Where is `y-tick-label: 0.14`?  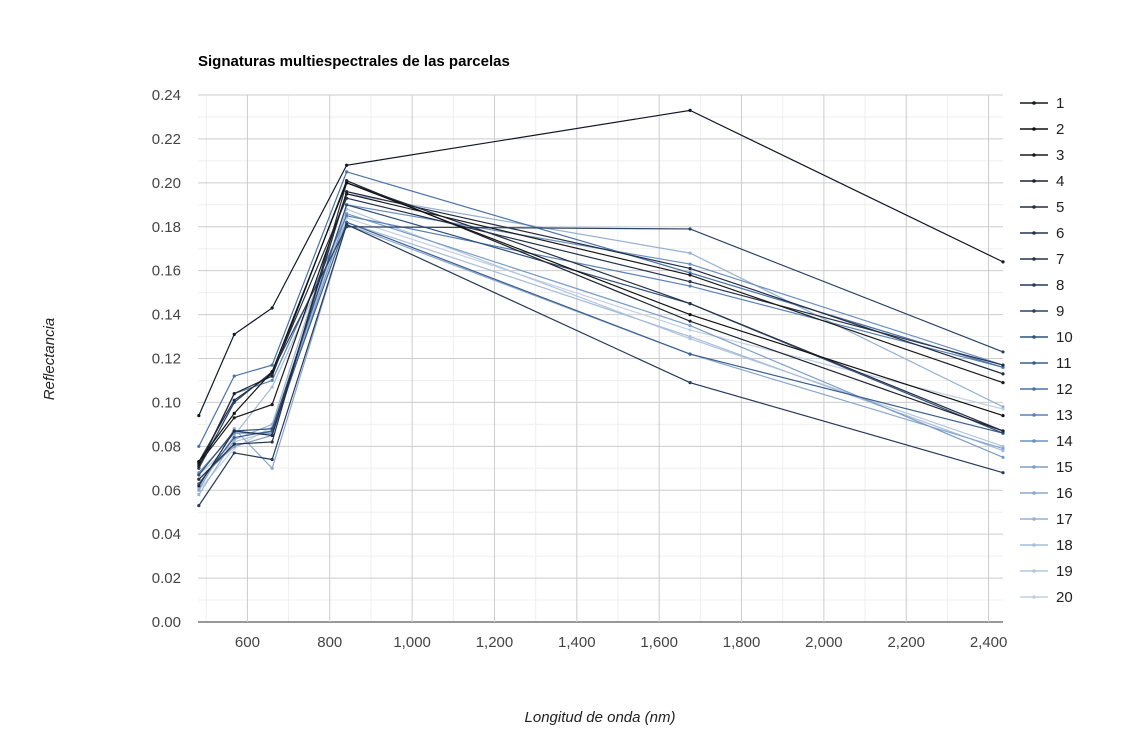
y-tick-label: 0.14 is located at coordinates (166, 315).